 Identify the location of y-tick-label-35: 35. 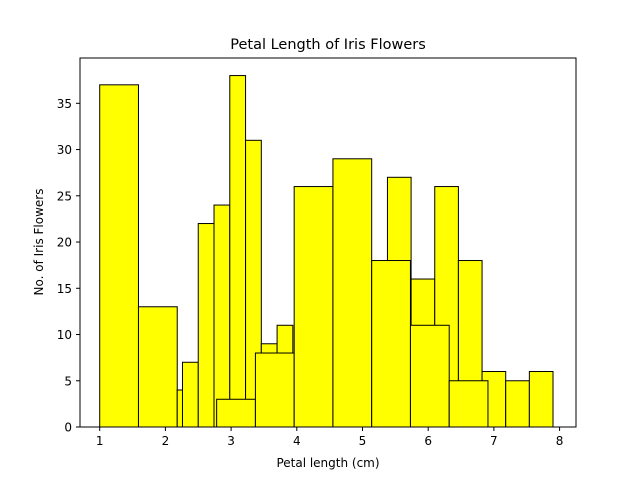
(64, 104).